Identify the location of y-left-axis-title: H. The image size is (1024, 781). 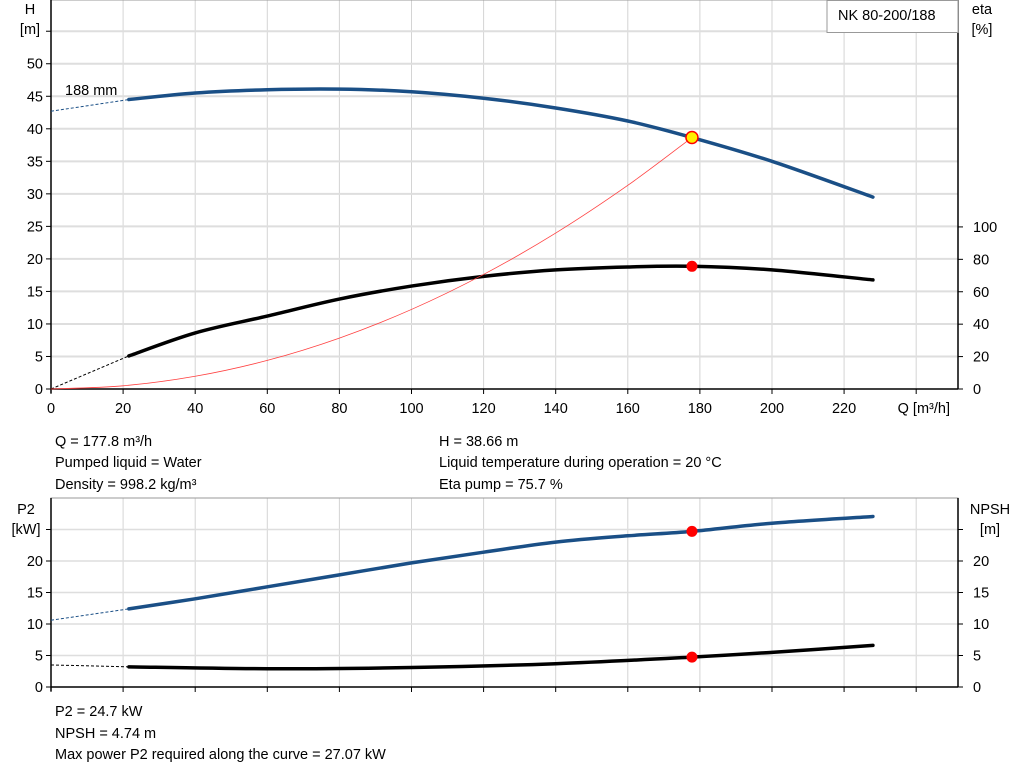
(30, 10).